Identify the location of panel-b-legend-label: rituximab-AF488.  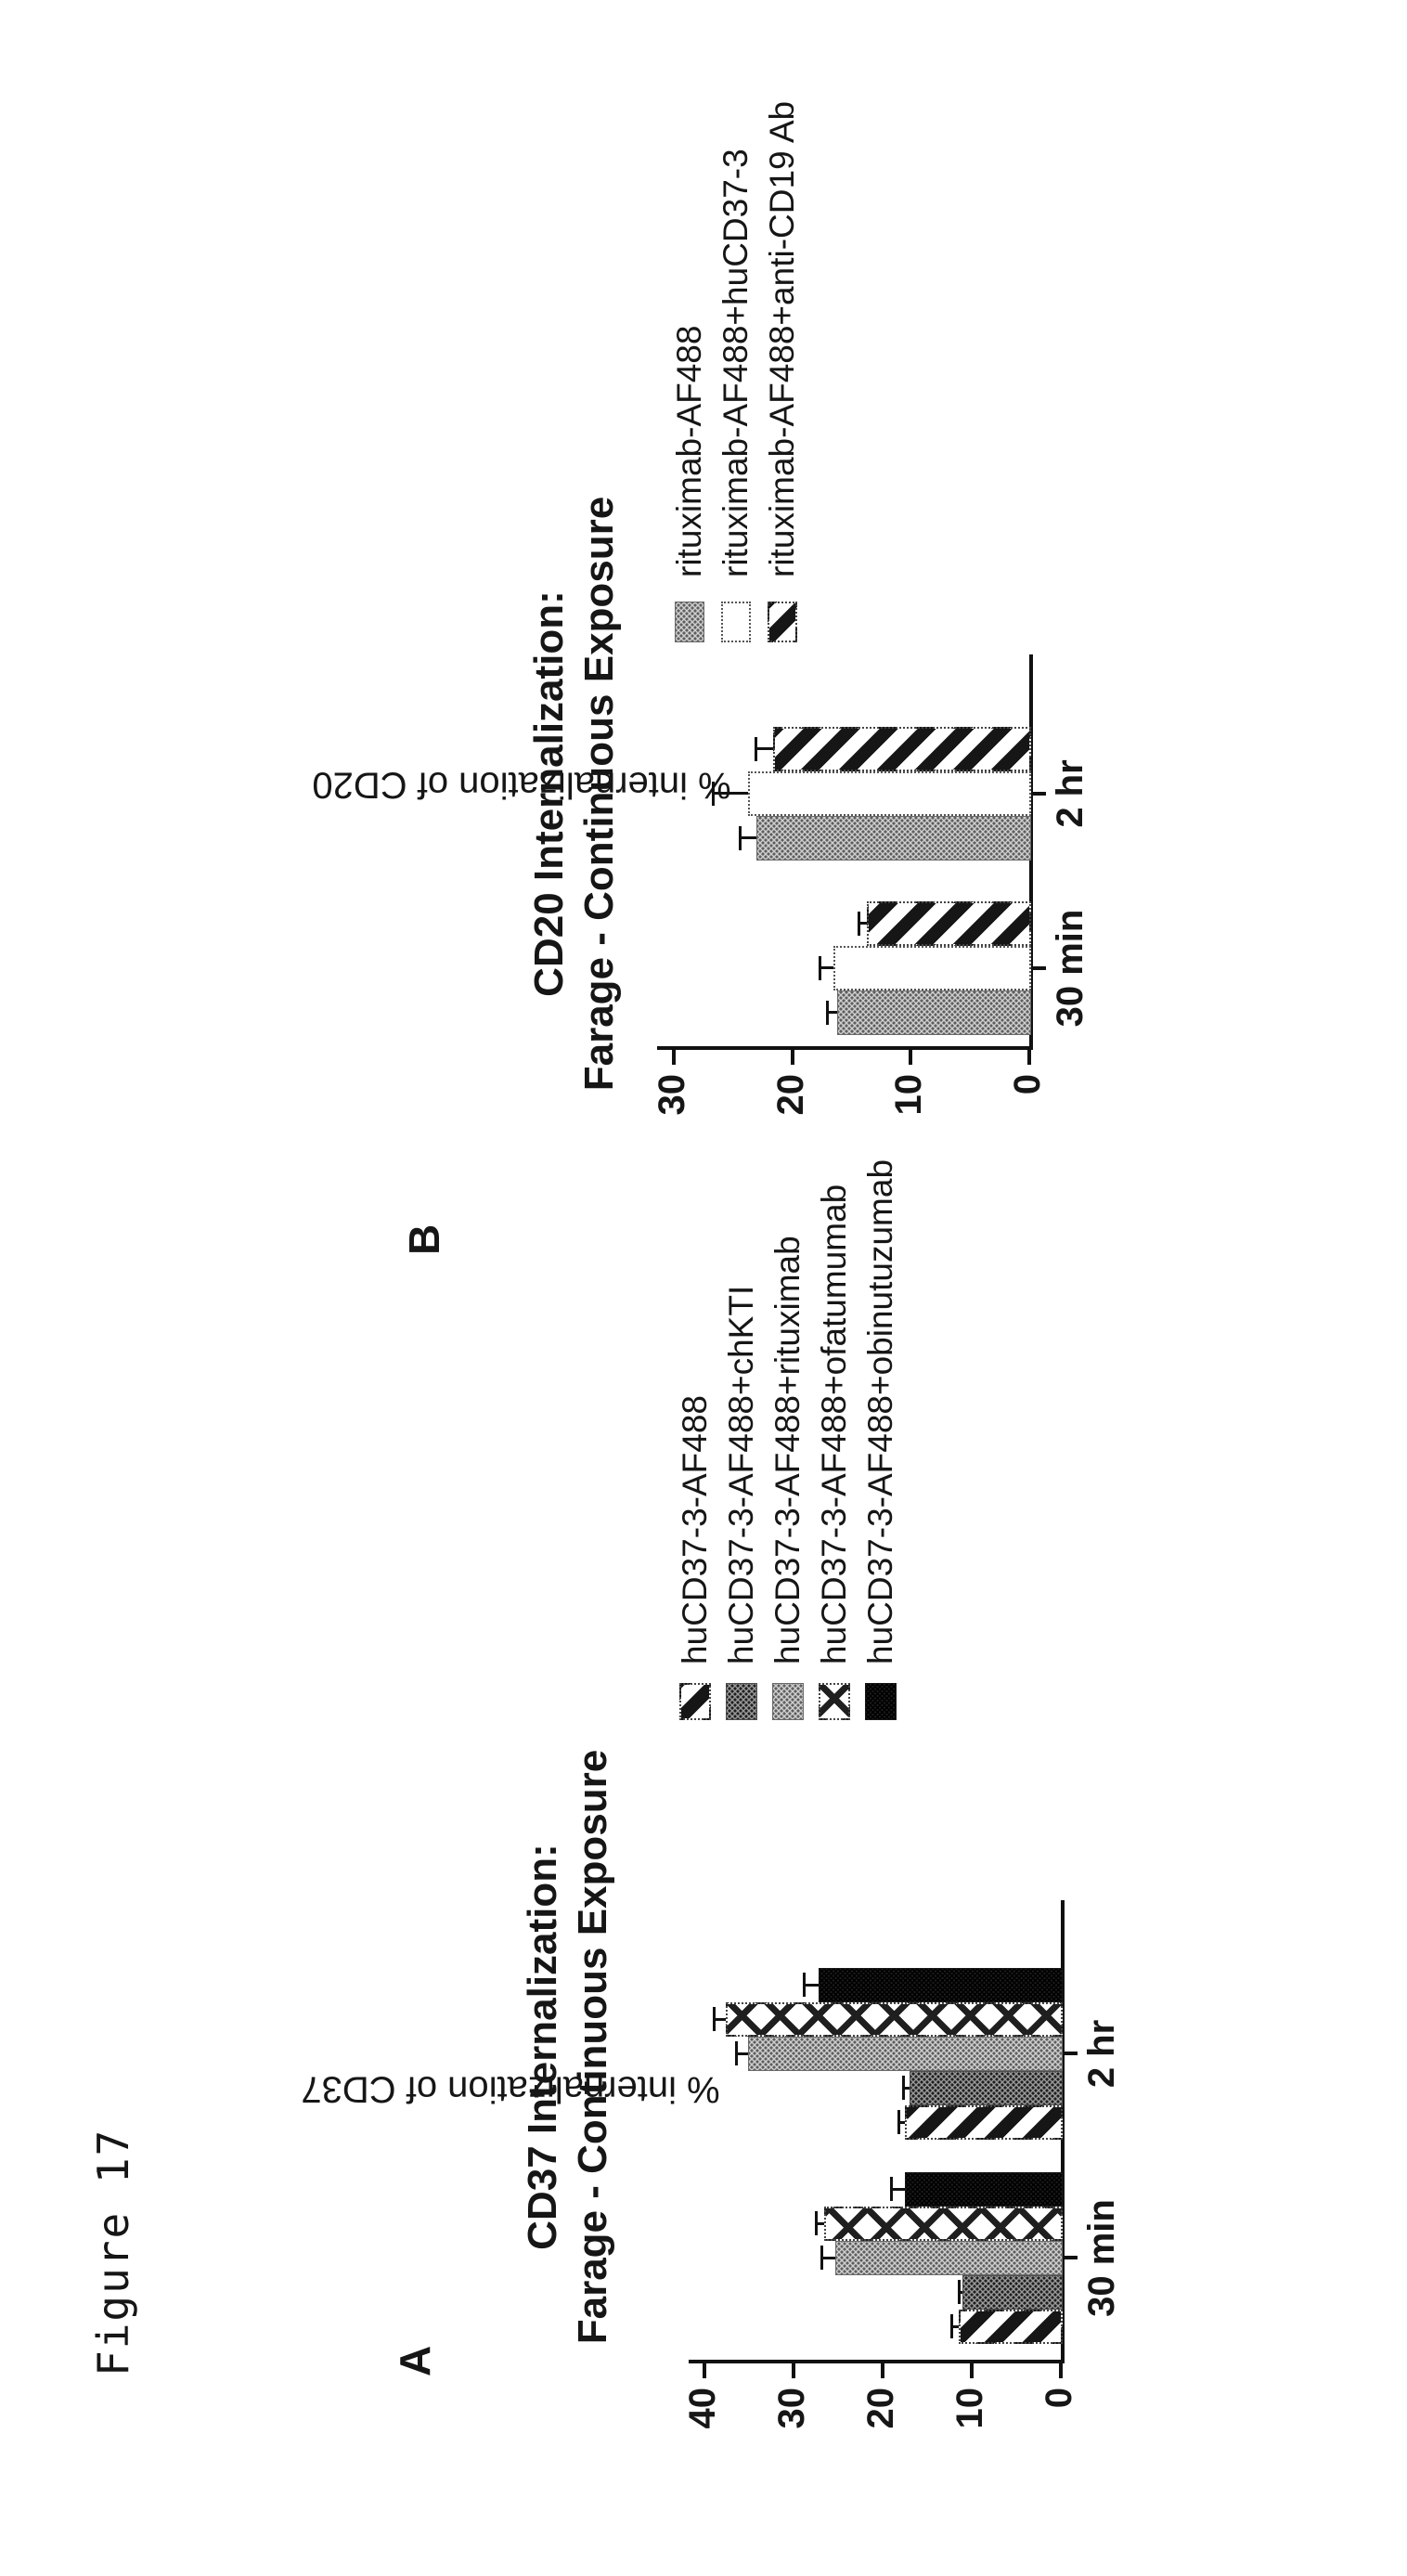
(689, 451).